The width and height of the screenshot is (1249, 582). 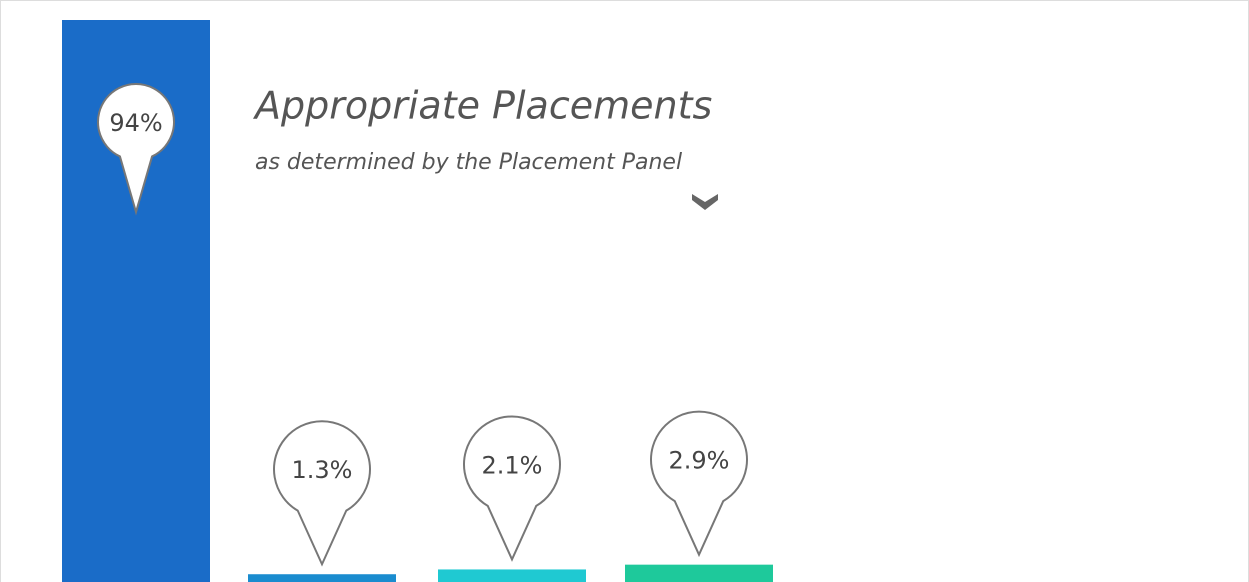 What do you see at coordinates (705, 202) in the screenshot?
I see `chevron` at bounding box center [705, 202].